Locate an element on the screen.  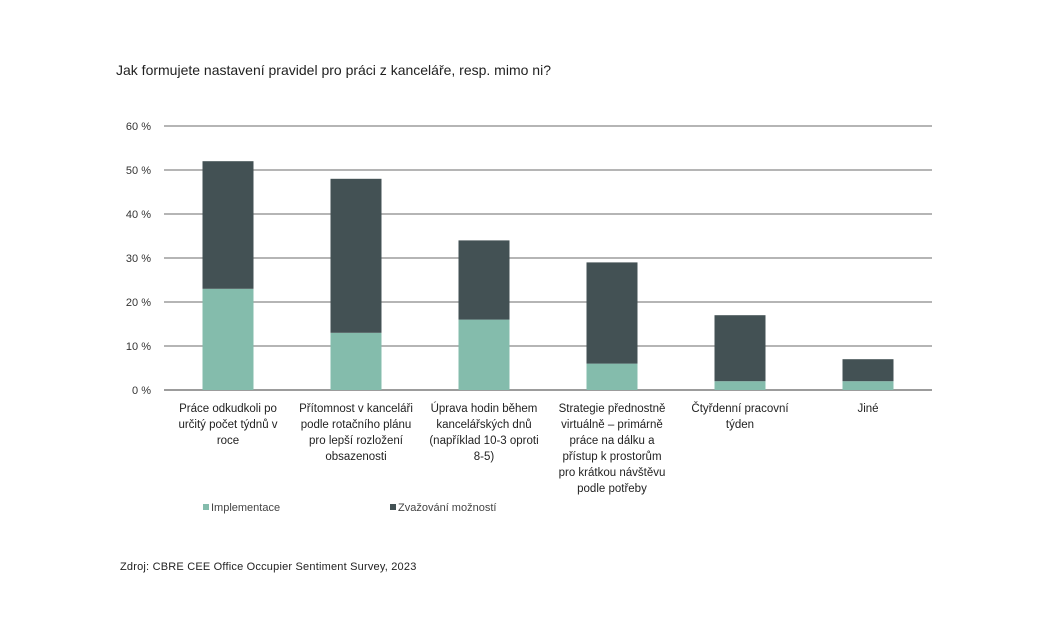
legend-label: Implementace is located at coordinates (245, 508).